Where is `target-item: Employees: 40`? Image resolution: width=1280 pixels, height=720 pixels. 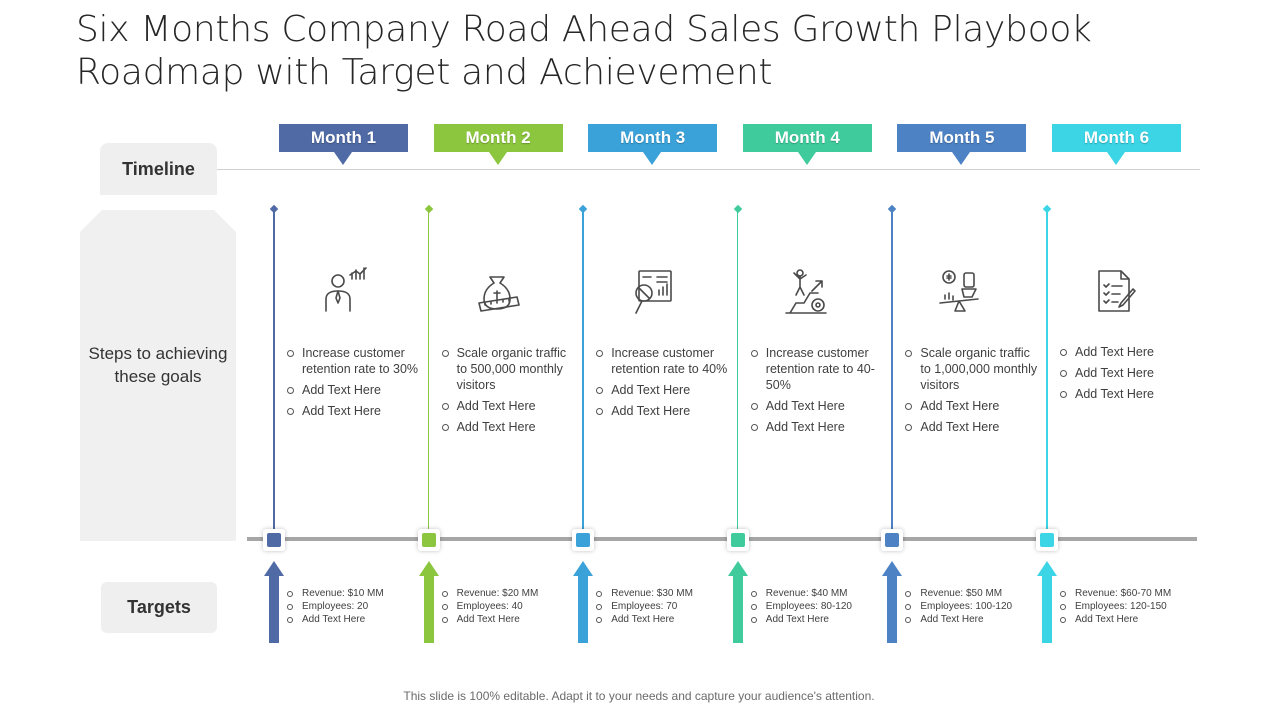
target-item: Employees: 40 is located at coordinates (509, 606).